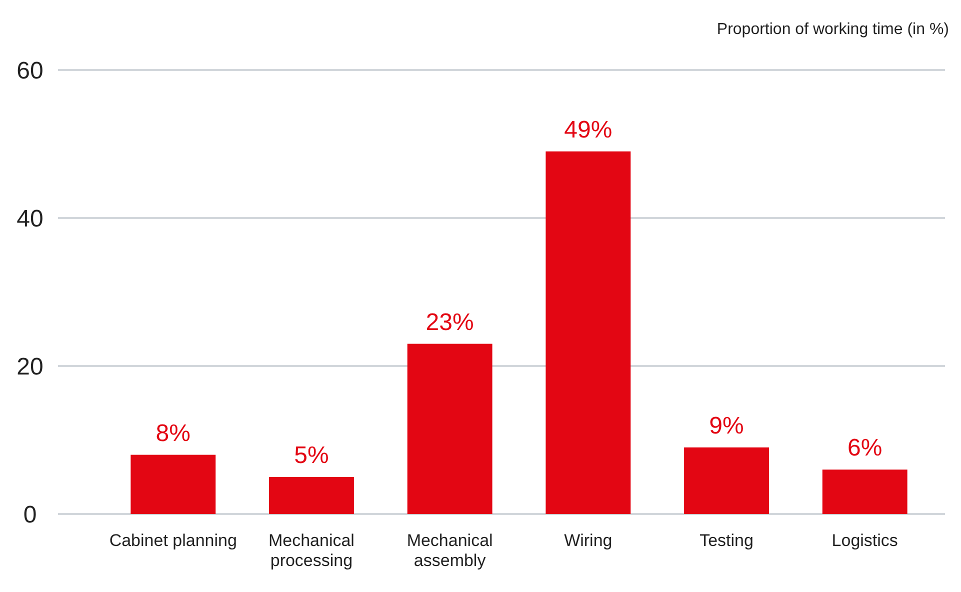 This screenshot has width=961, height=592. Describe the element at coordinates (588, 540) in the screenshot. I see `x-tick-label: Wiring` at that location.